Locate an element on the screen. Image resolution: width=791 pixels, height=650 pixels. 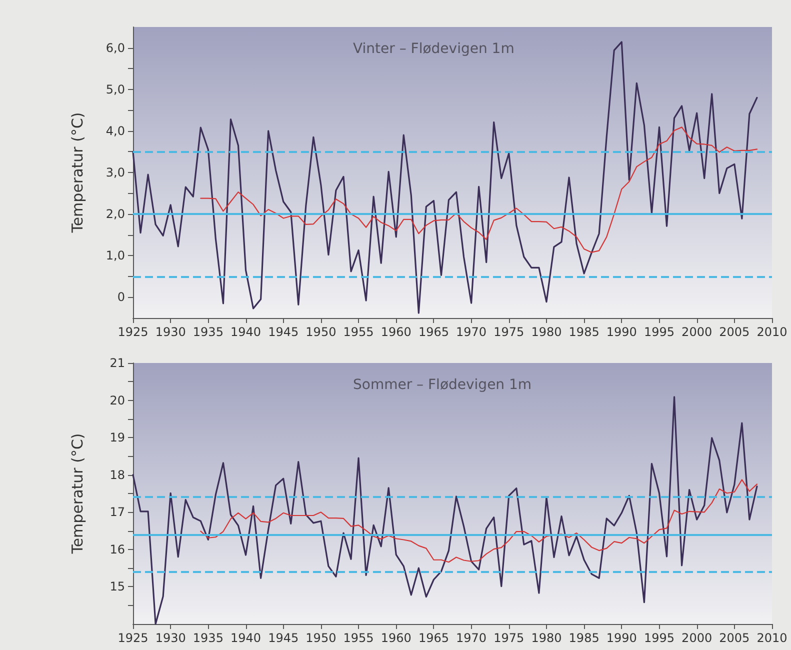
text: Vinter – Flødevigen 1m is located at coordinates (433, 49).